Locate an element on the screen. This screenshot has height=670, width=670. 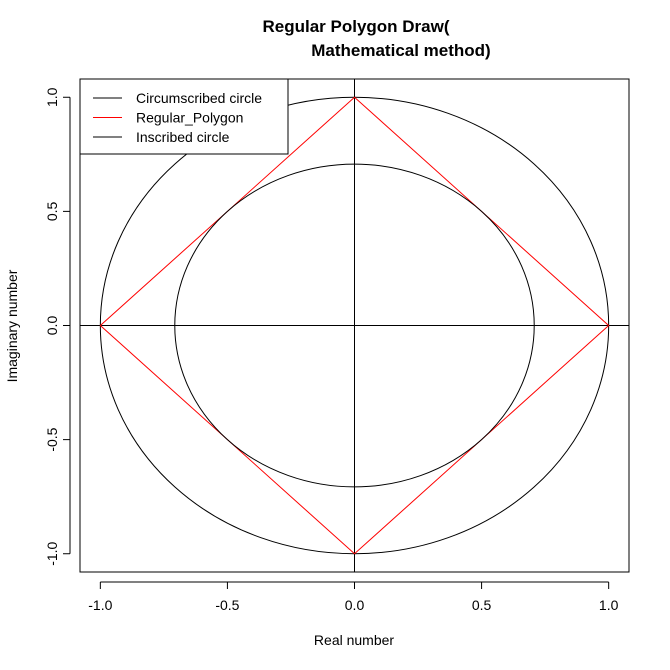
chart-title-line-2: Mathematical method) is located at coordinates (400, 50).